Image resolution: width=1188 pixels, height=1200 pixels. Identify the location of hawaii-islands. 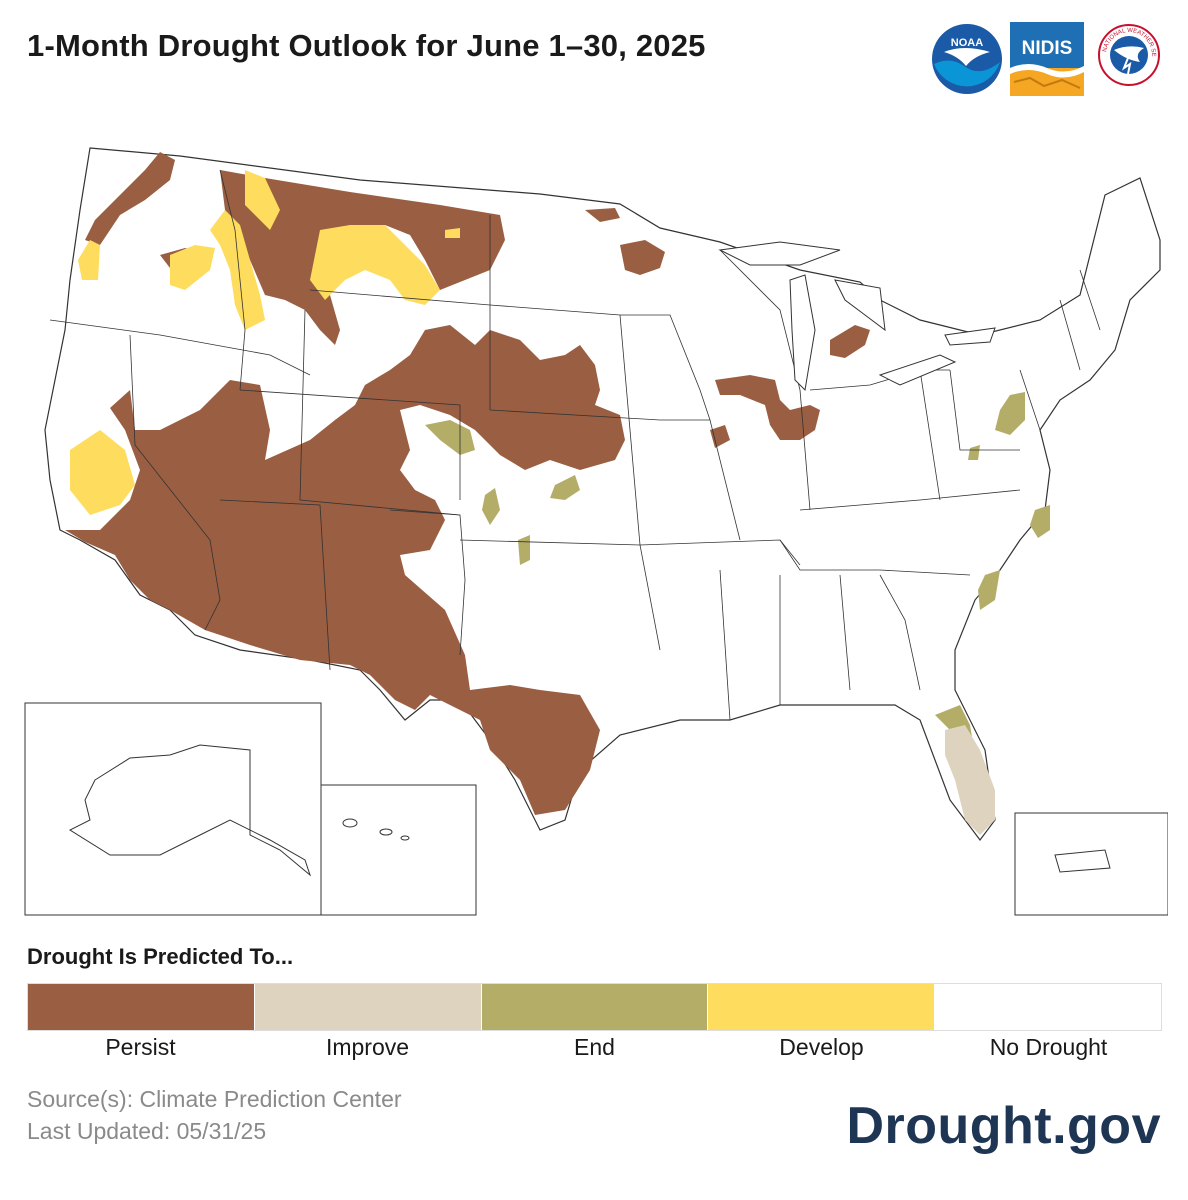
(376, 829).